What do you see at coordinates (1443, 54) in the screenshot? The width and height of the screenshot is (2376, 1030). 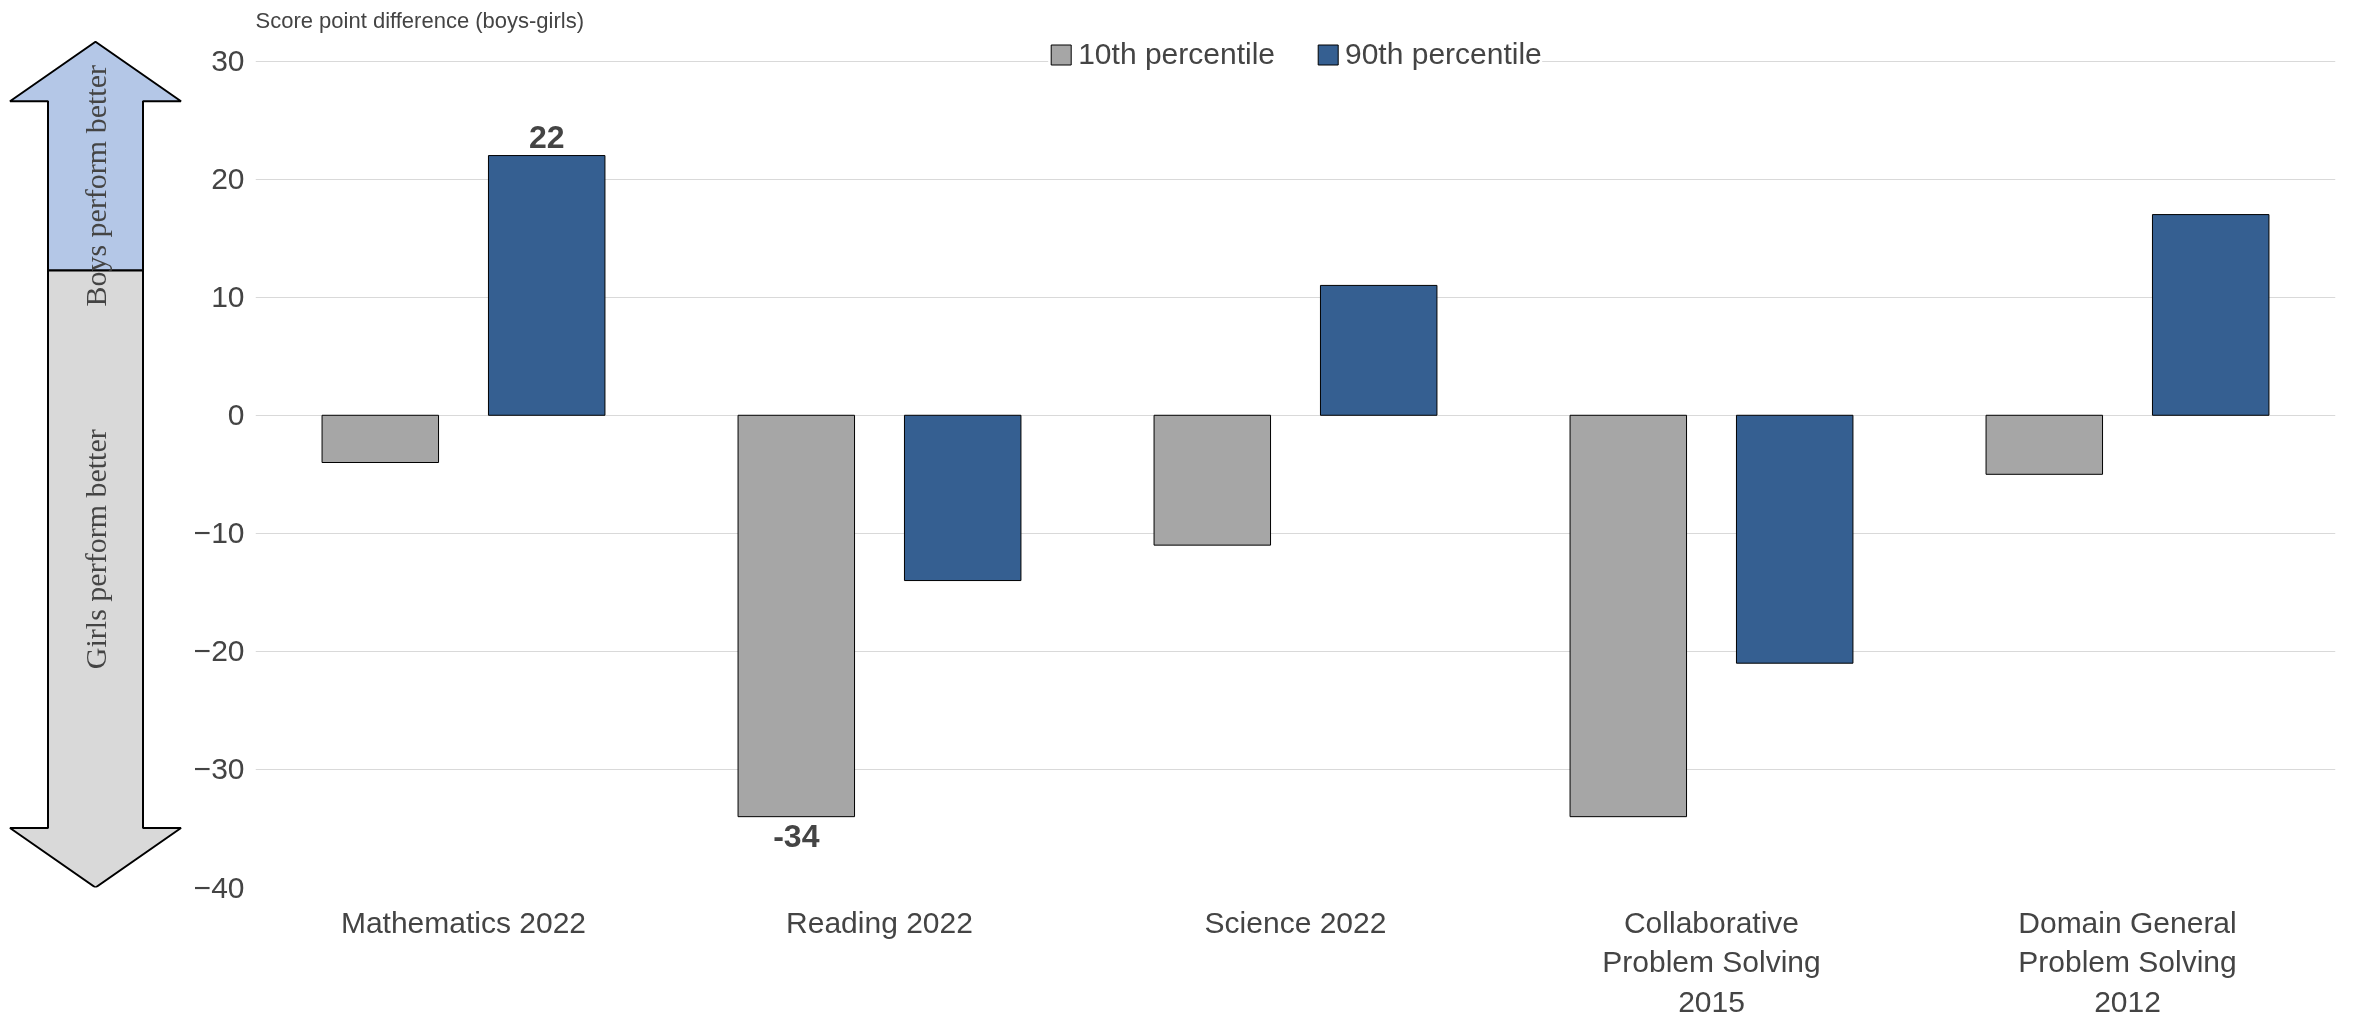 I see `legend-label: 90th percentile` at bounding box center [1443, 54].